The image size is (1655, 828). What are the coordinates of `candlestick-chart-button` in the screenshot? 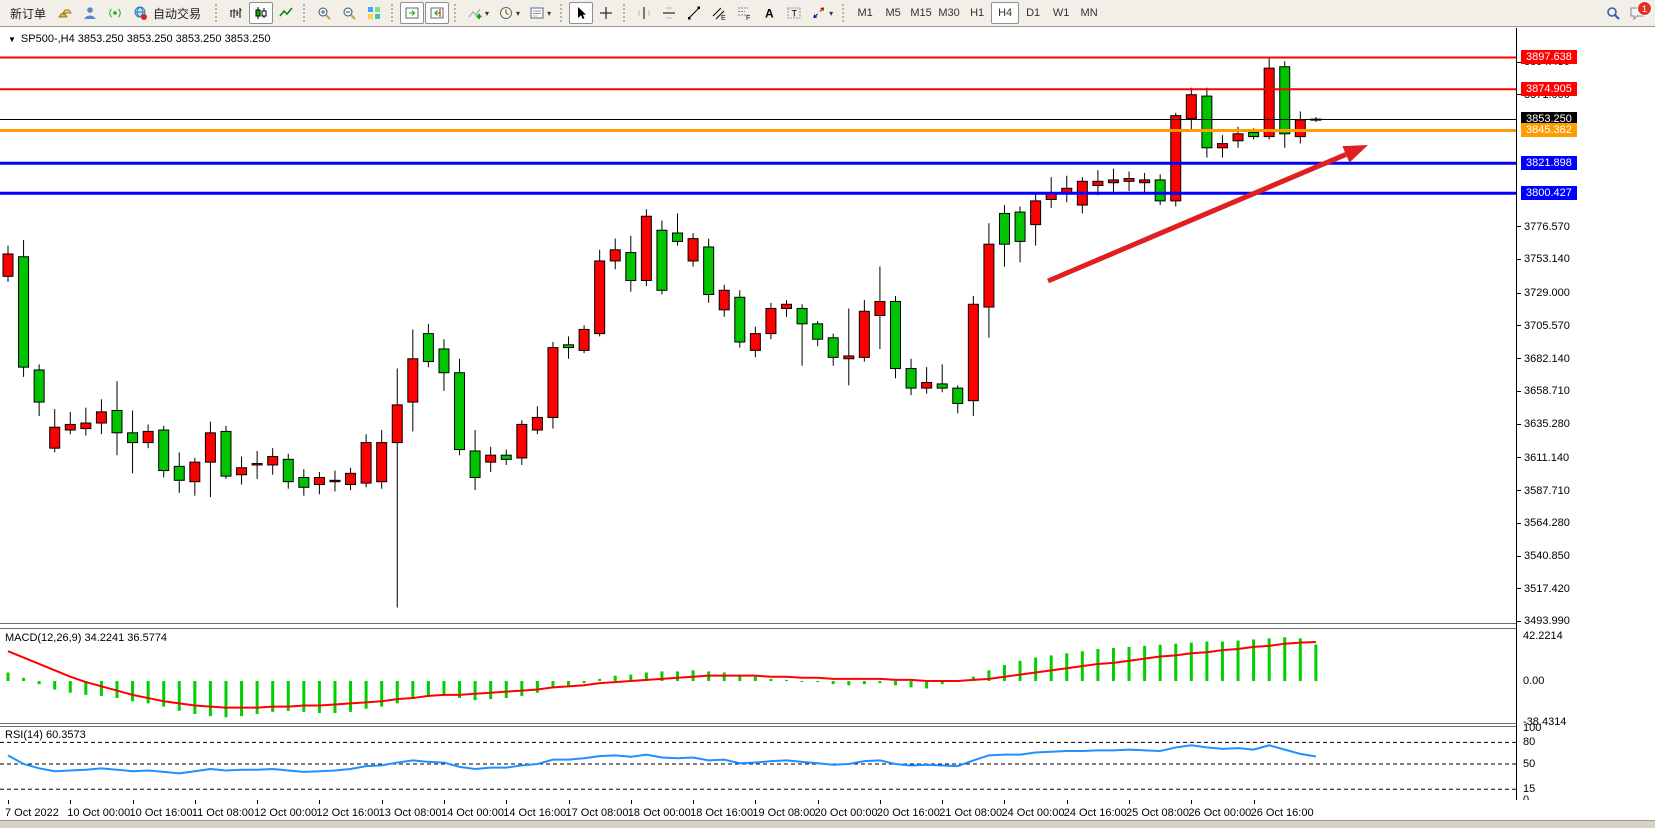 It's located at (261, 13).